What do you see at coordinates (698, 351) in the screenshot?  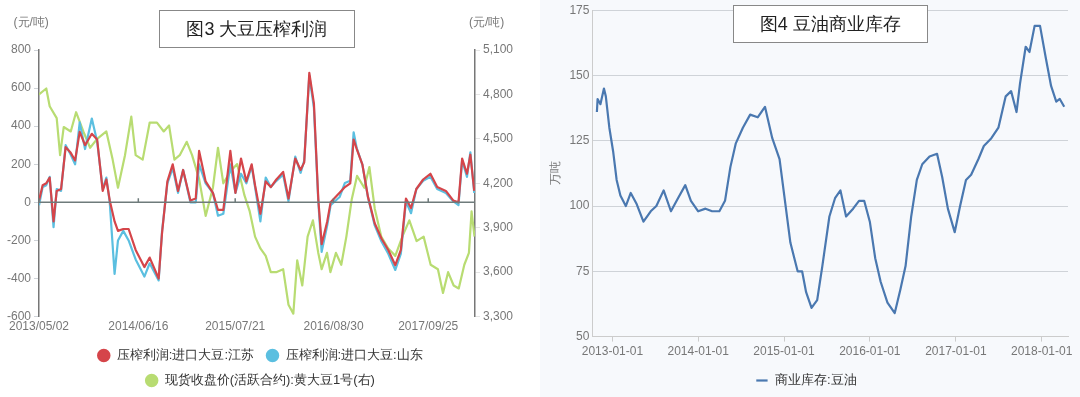 I see `x-tick-label: 2014-01-01` at bounding box center [698, 351].